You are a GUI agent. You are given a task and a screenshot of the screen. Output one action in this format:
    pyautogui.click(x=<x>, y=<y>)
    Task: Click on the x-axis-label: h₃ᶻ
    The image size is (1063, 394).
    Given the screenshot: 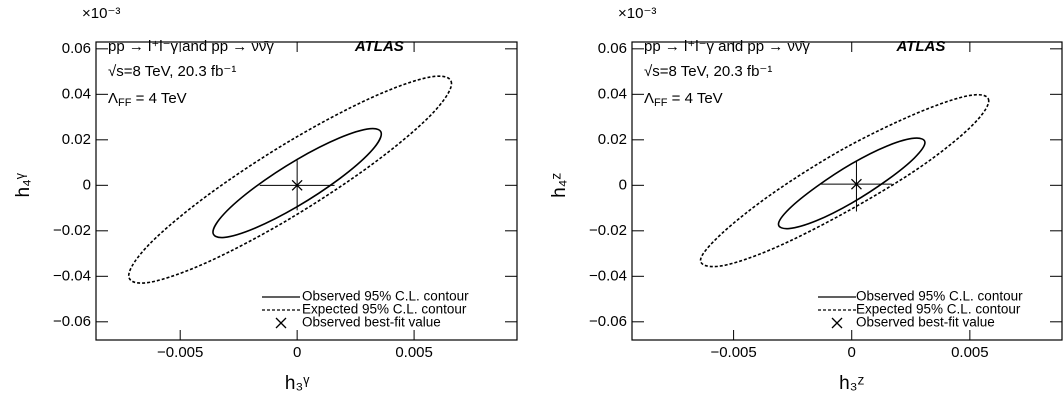 What is the action you would take?
    pyautogui.click(x=851, y=383)
    